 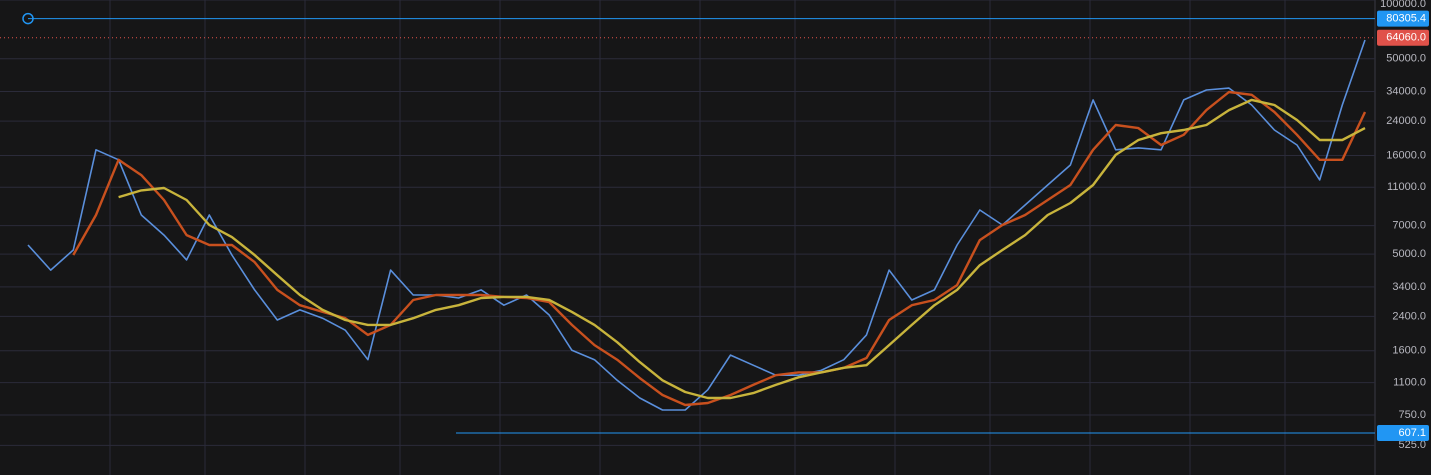 What do you see at coordinates (1409, 351) in the screenshot?
I see `y-tick-label: 1600.0` at bounding box center [1409, 351].